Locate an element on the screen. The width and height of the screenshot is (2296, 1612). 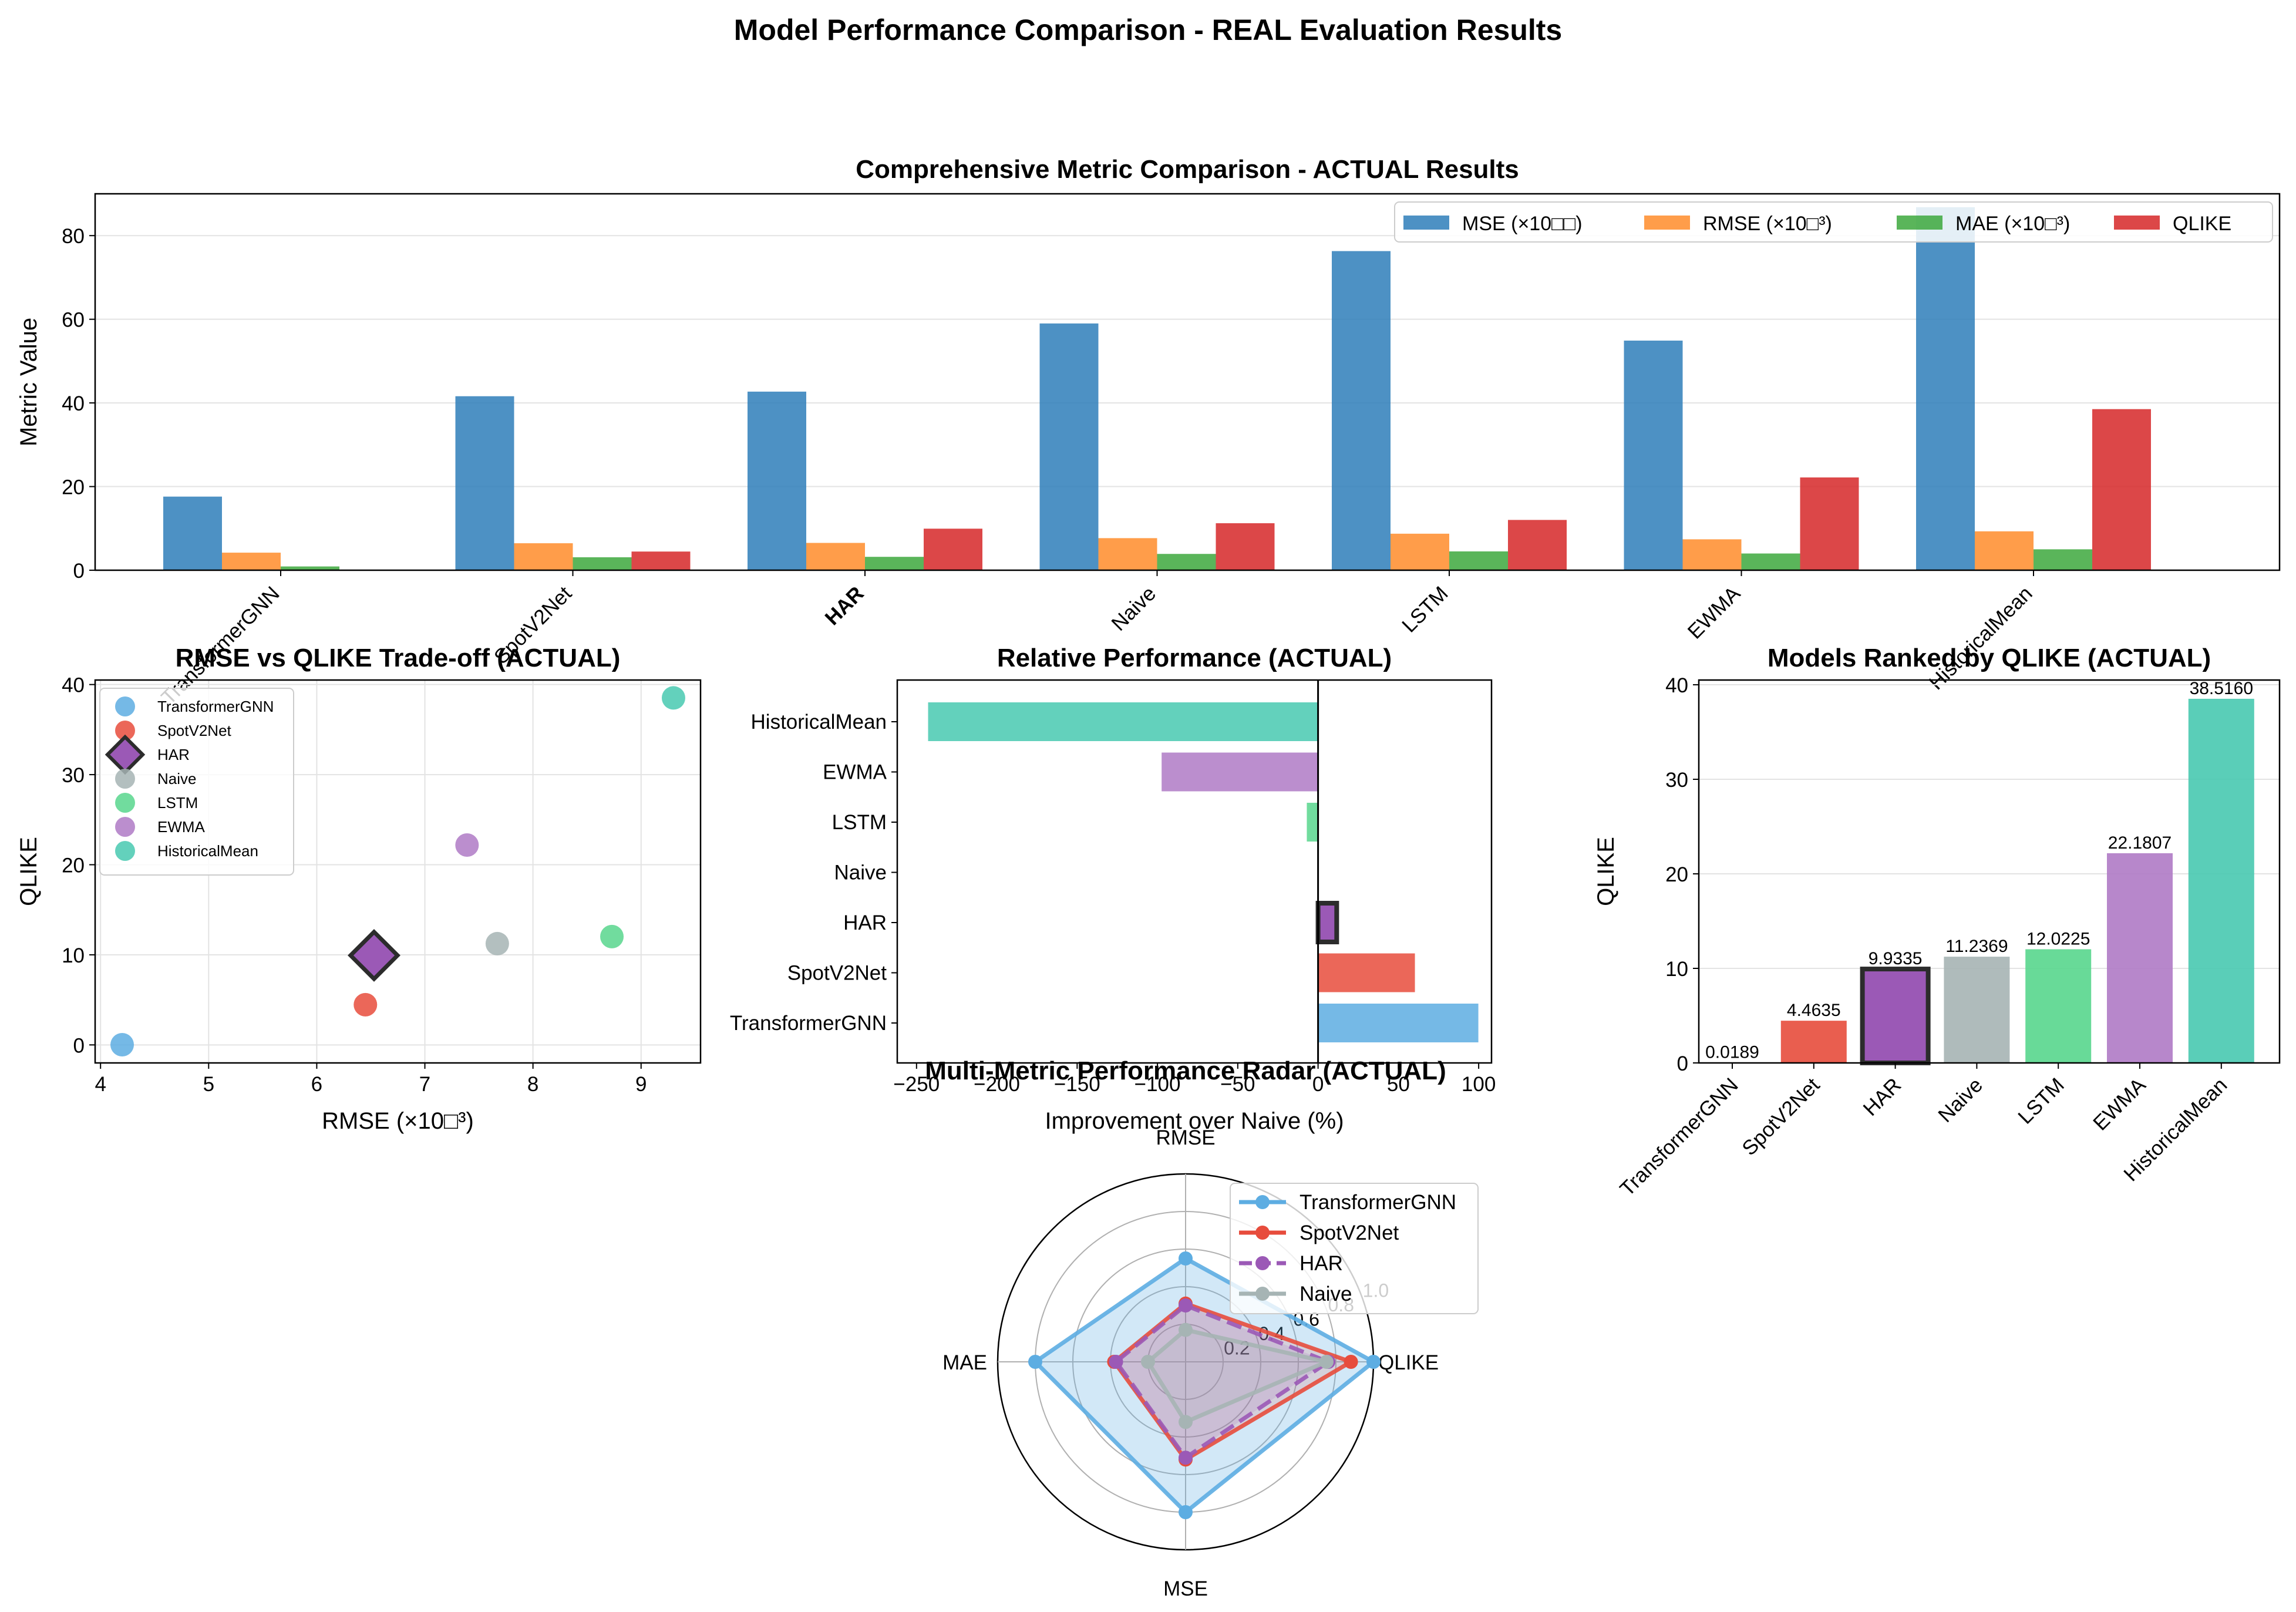
y-tick-label: HistoricalMean is located at coordinates (819, 722).